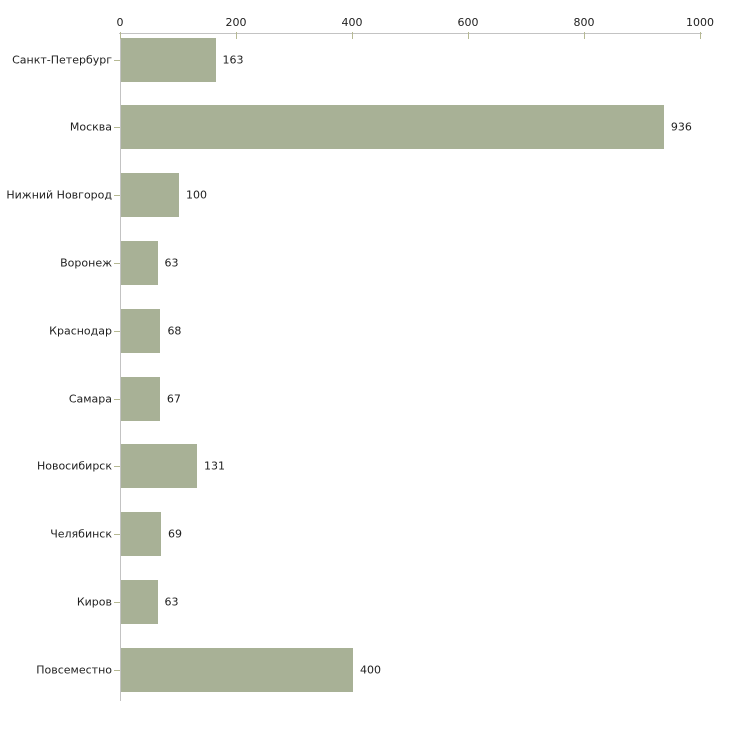 Image resolution: width=730 pixels, height=730 pixels. Describe the element at coordinates (90, 127) in the screenshot. I see `category-label: Москва` at that location.